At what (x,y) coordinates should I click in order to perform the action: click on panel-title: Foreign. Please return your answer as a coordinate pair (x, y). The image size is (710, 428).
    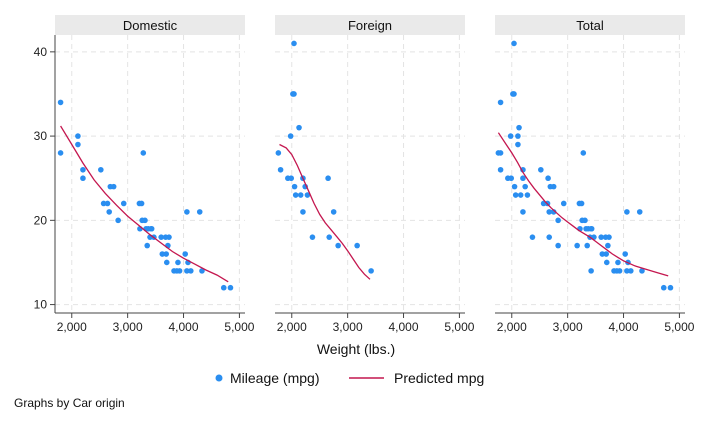
    Looking at the image, I should click on (370, 25).